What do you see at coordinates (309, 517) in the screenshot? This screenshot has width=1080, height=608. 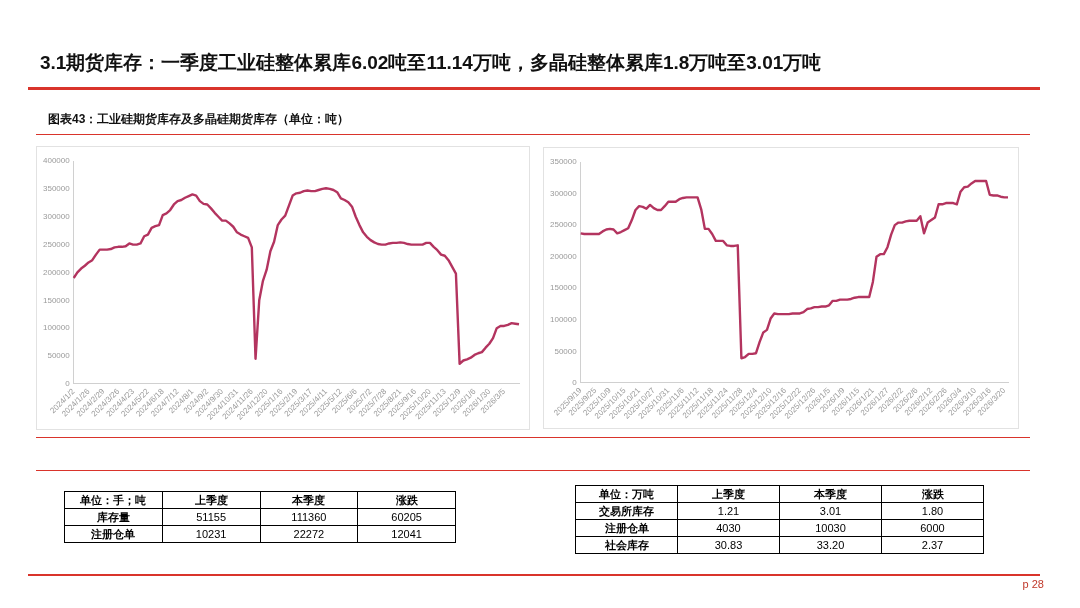 I see `text: 111360` at bounding box center [309, 517].